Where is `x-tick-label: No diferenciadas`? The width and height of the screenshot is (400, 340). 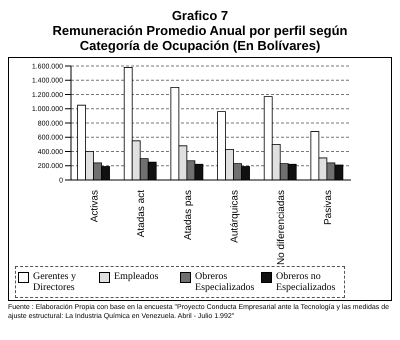
x-tick-label: No diferenciadas is located at coordinates (282, 228).